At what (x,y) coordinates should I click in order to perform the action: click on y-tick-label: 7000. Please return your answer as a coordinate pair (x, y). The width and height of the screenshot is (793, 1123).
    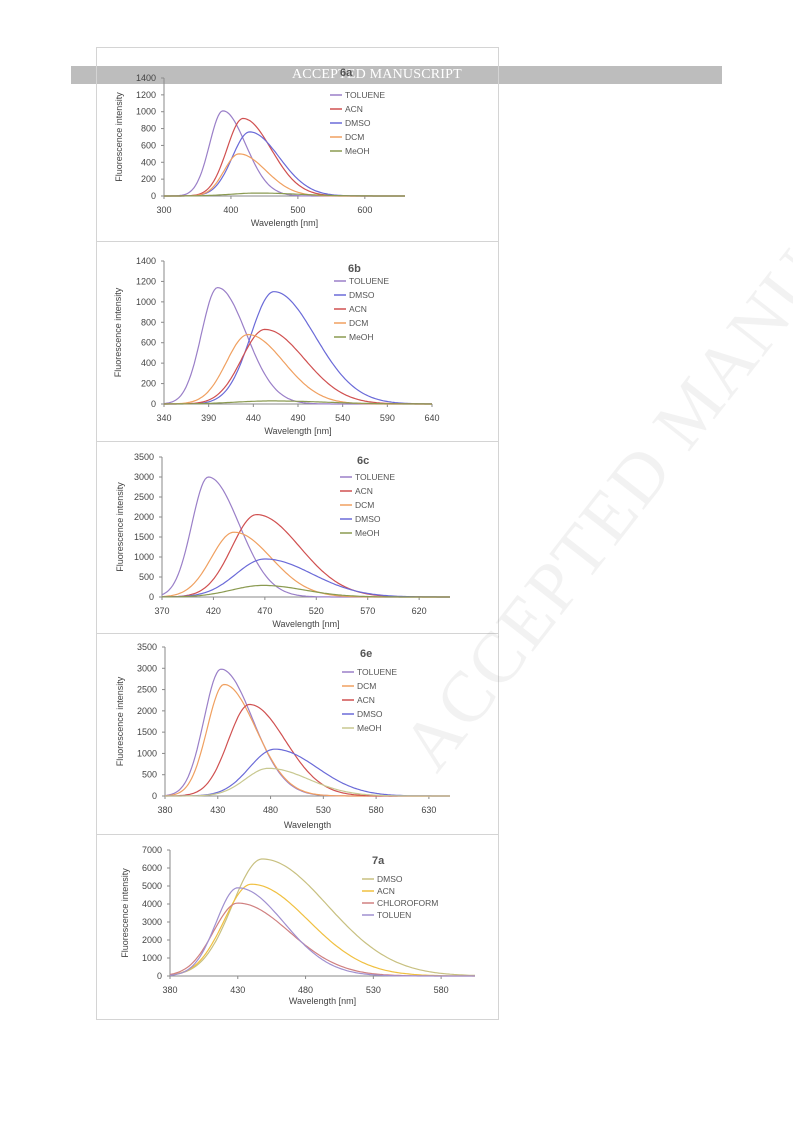
    Looking at the image, I should click on (152, 850).